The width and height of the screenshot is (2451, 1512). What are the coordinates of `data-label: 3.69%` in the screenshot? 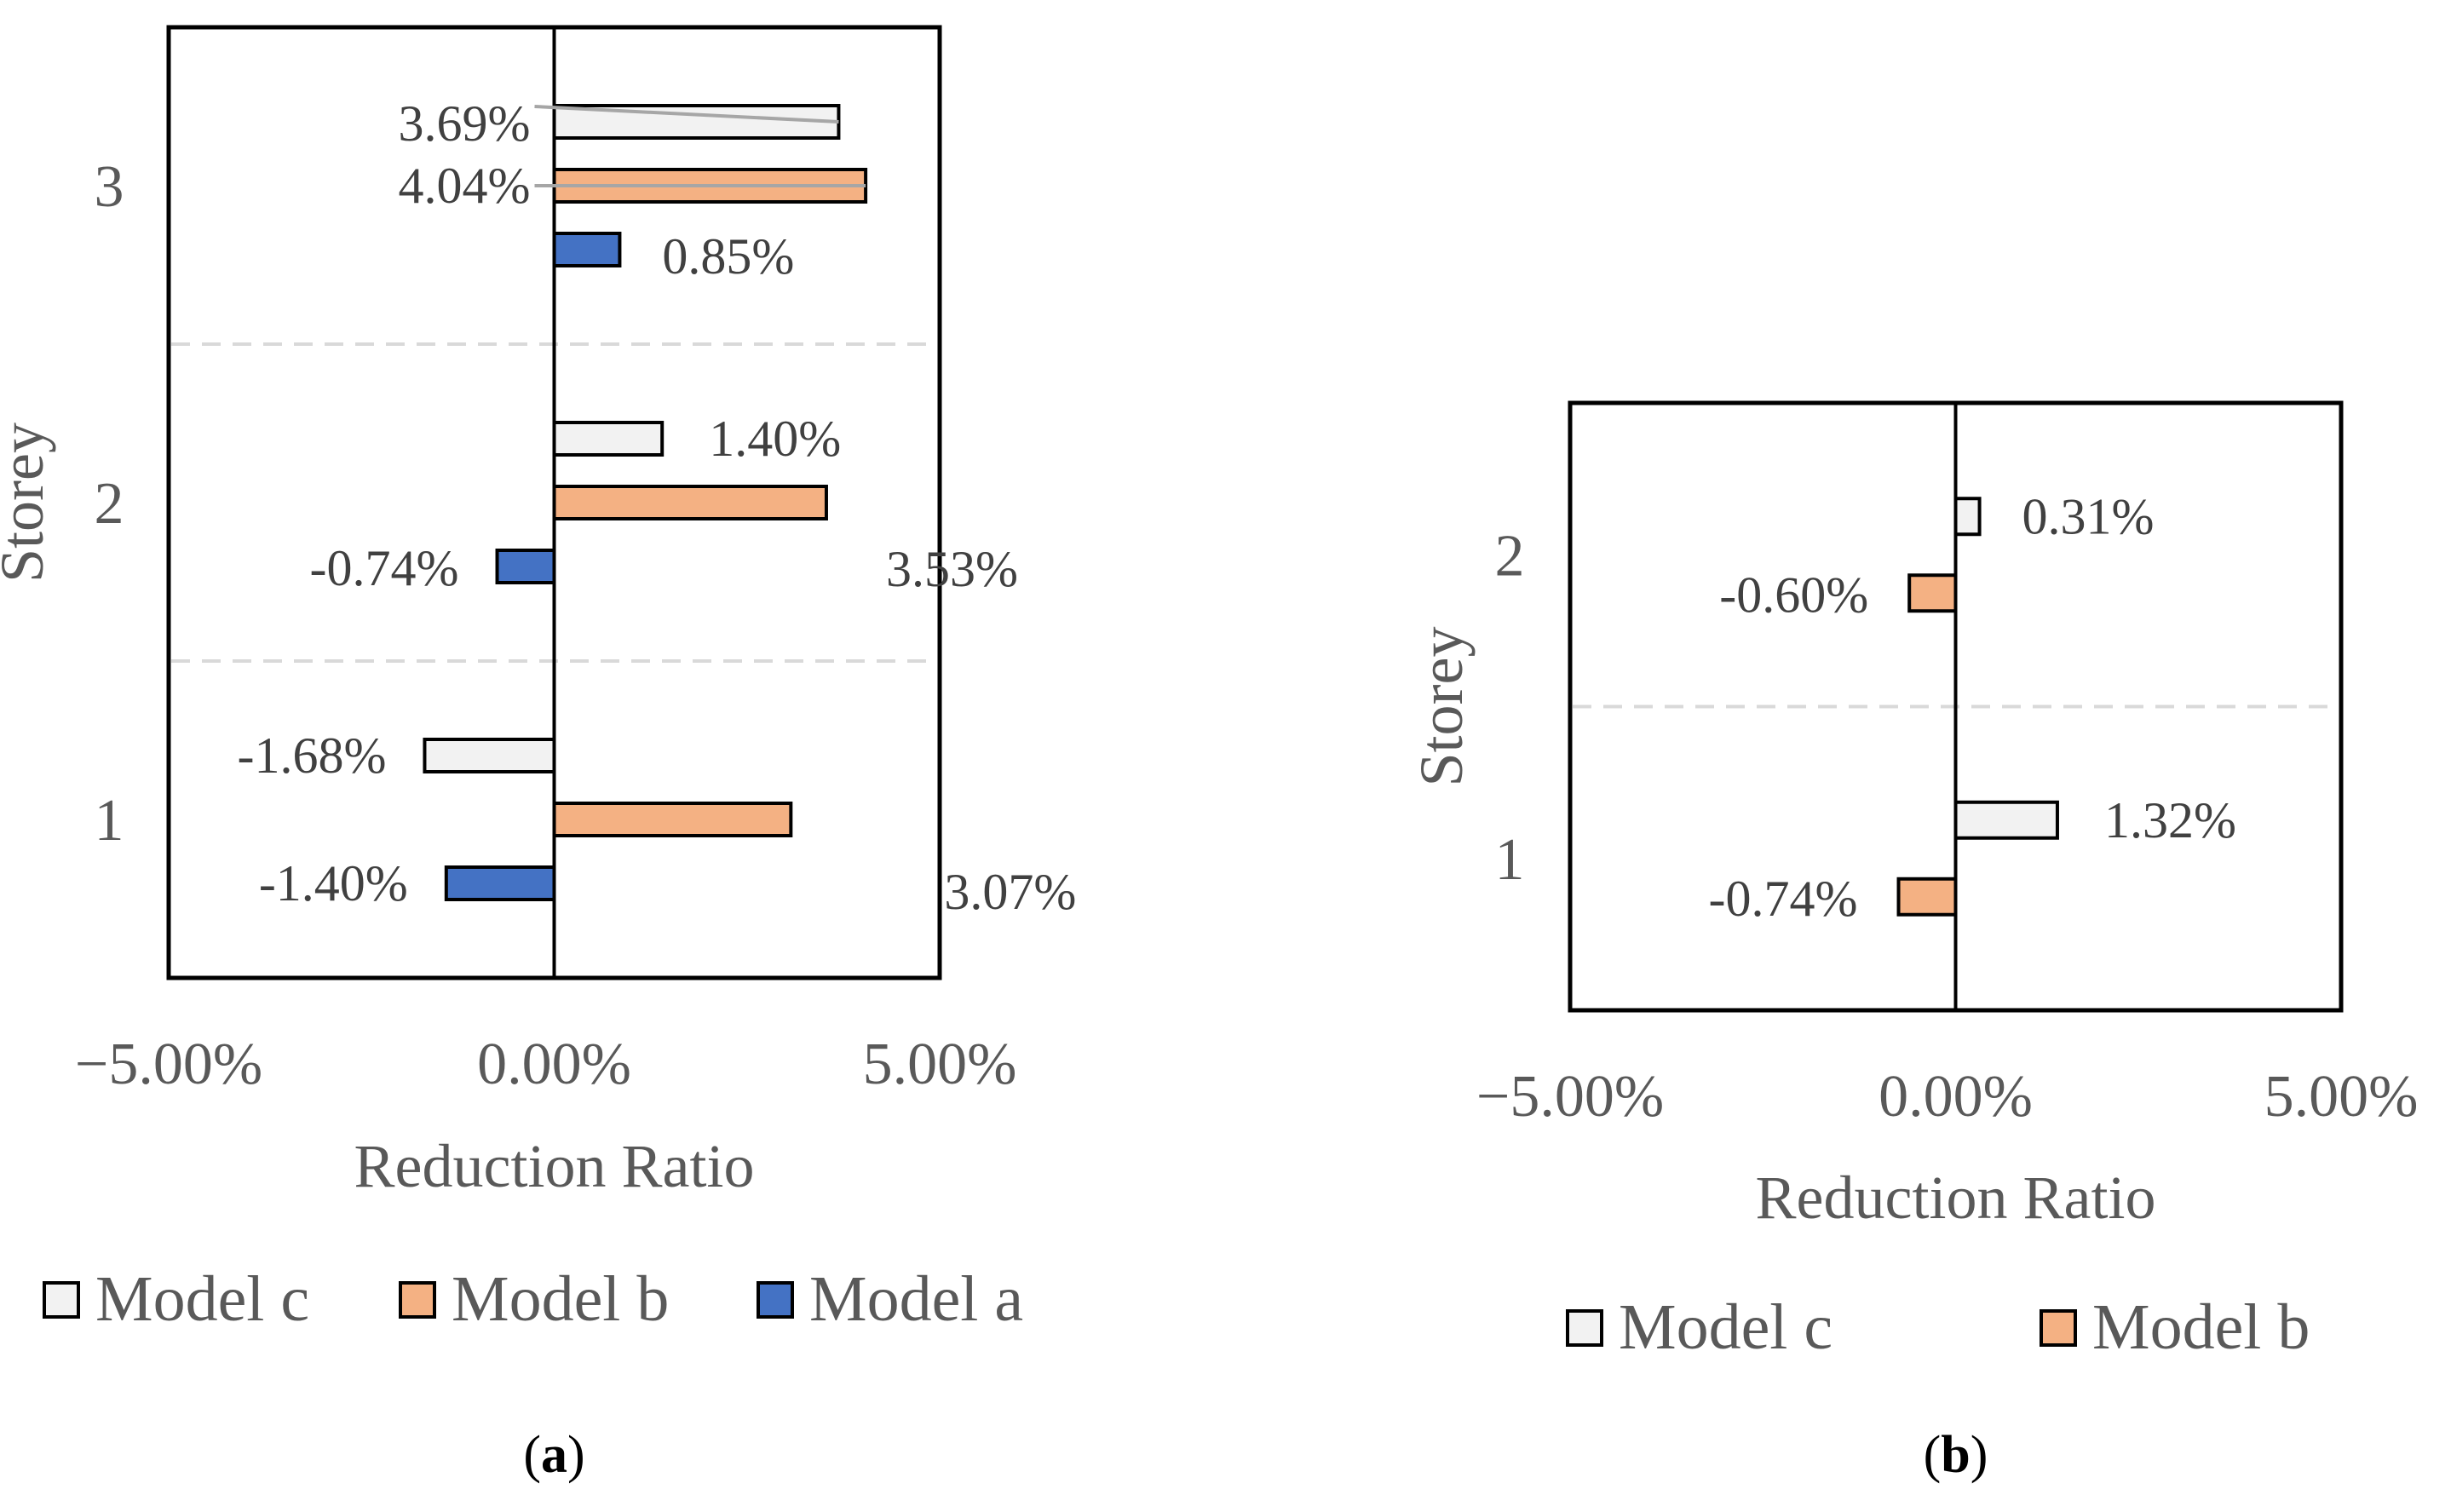 It's located at (465, 123).